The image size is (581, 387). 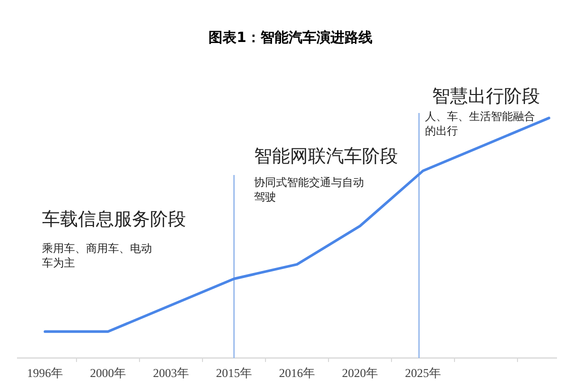 I want to click on annotation: 乘用车、商用车、电动车为主, so click(x=97, y=256).